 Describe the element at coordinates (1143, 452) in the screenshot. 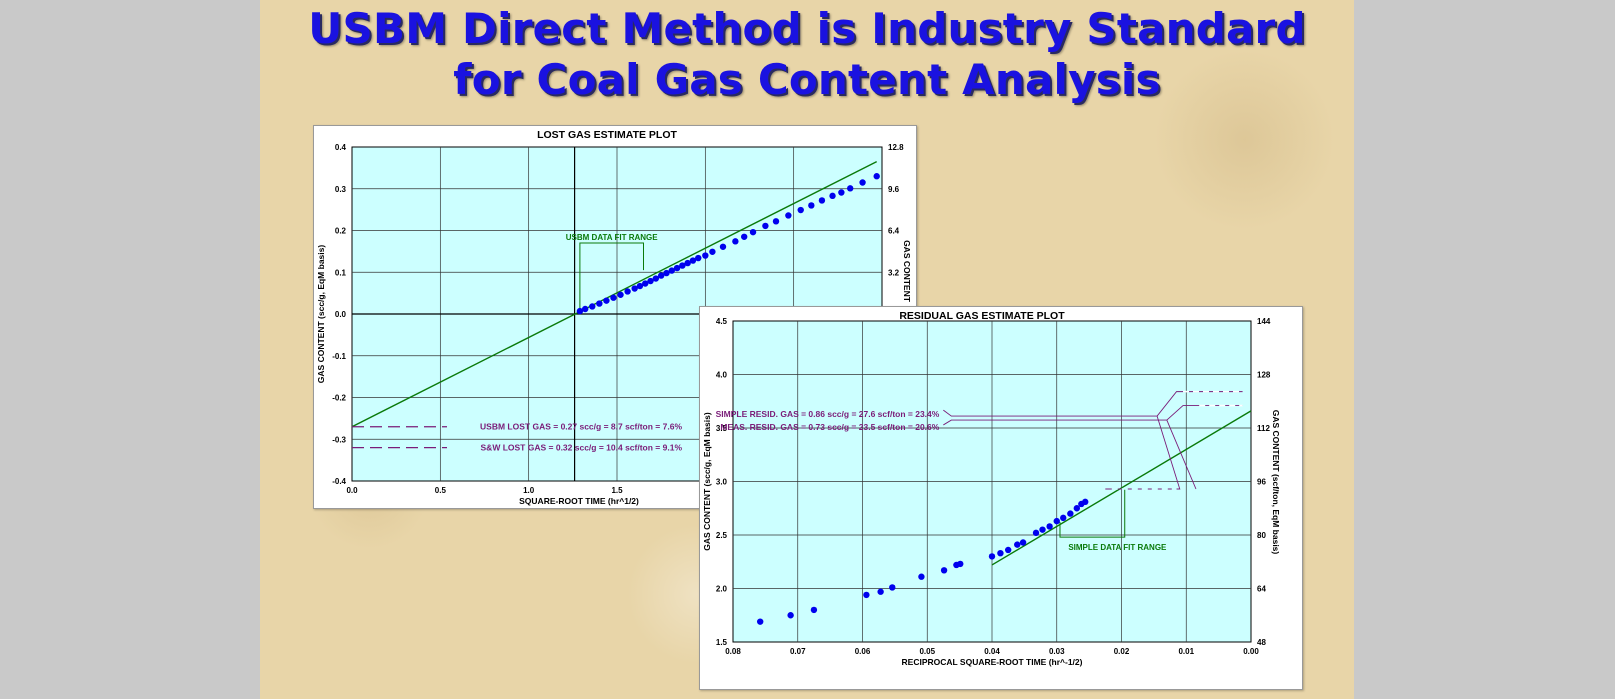

I see `meas-resid-lower-connector` at that location.